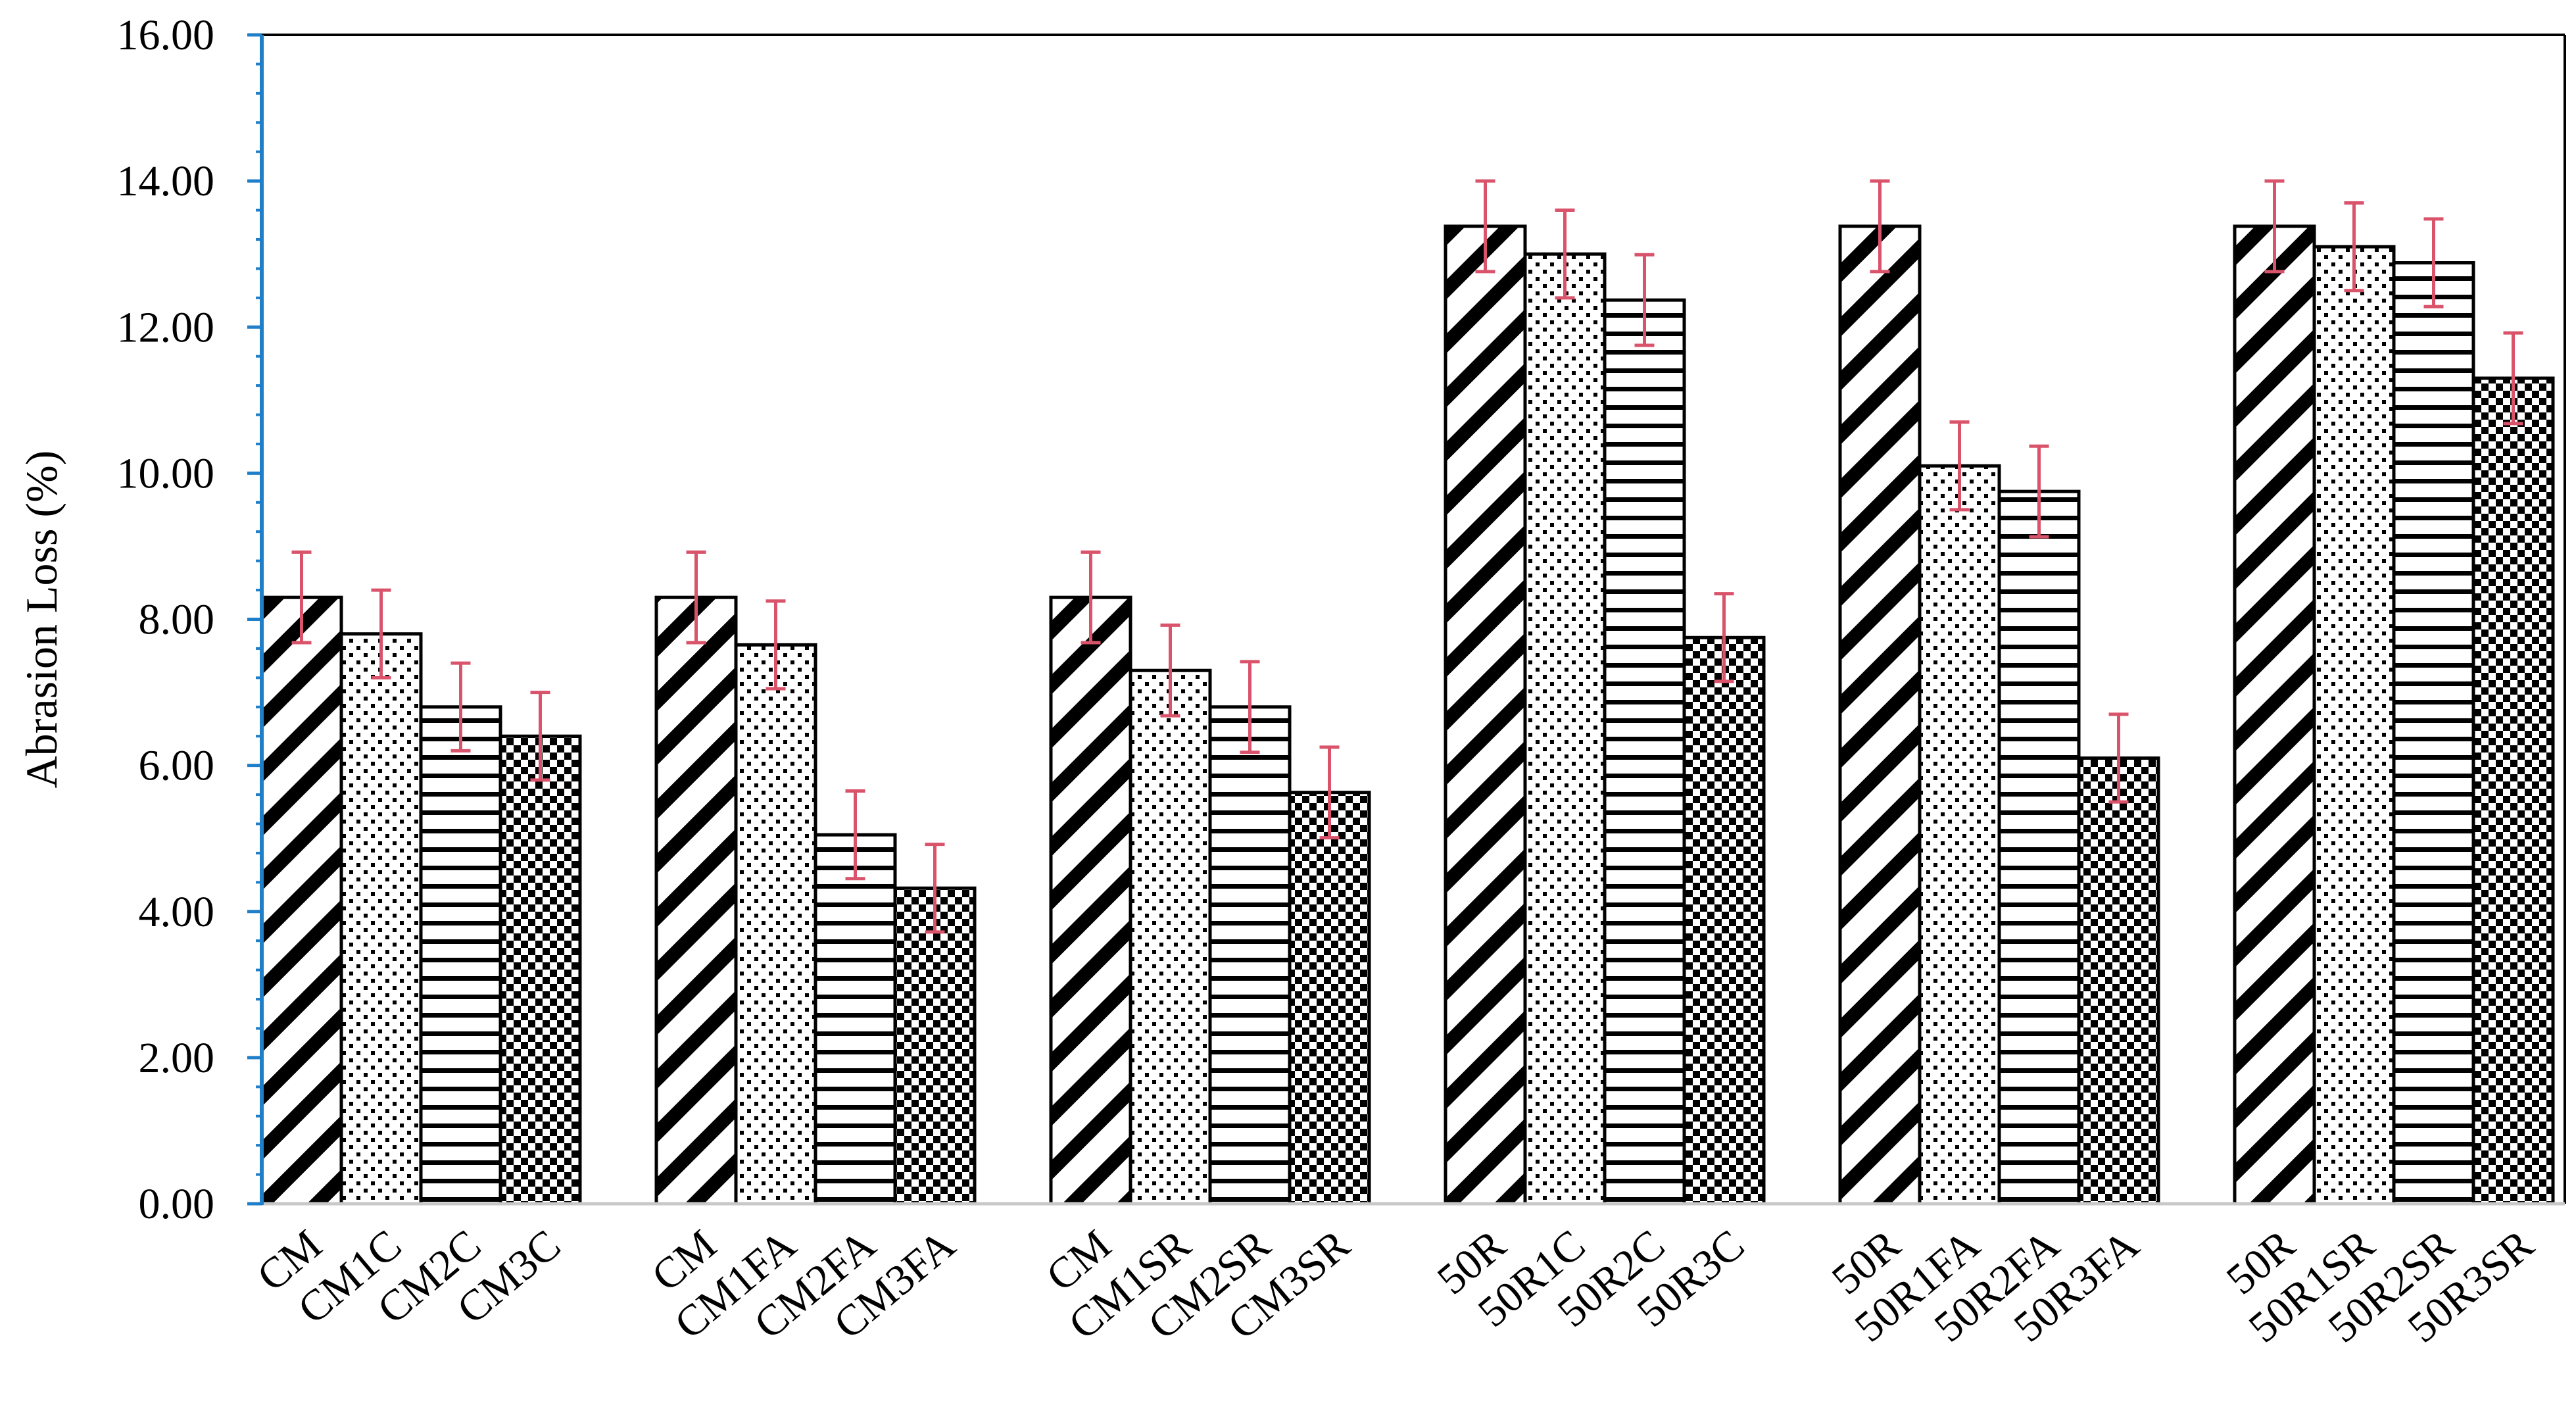 Image resolution: width=2576 pixels, height=1407 pixels. Describe the element at coordinates (1329, 998) in the screenshot. I see `bar-cm3sr-g3` at that location.